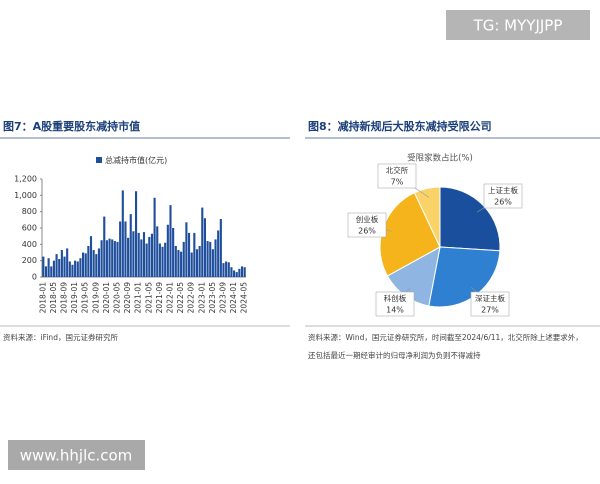 The width and height of the screenshot is (600, 484). What do you see at coordinates (367, 219) in the screenshot?
I see `slice-name: 创业板` at bounding box center [367, 219].